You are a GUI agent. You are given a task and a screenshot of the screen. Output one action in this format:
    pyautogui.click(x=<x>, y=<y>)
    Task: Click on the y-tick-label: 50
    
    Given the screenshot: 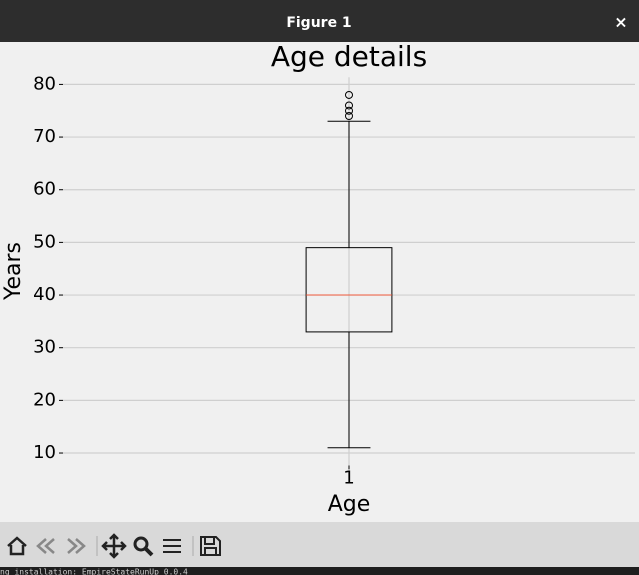 What is the action you would take?
    pyautogui.click(x=44, y=241)
    